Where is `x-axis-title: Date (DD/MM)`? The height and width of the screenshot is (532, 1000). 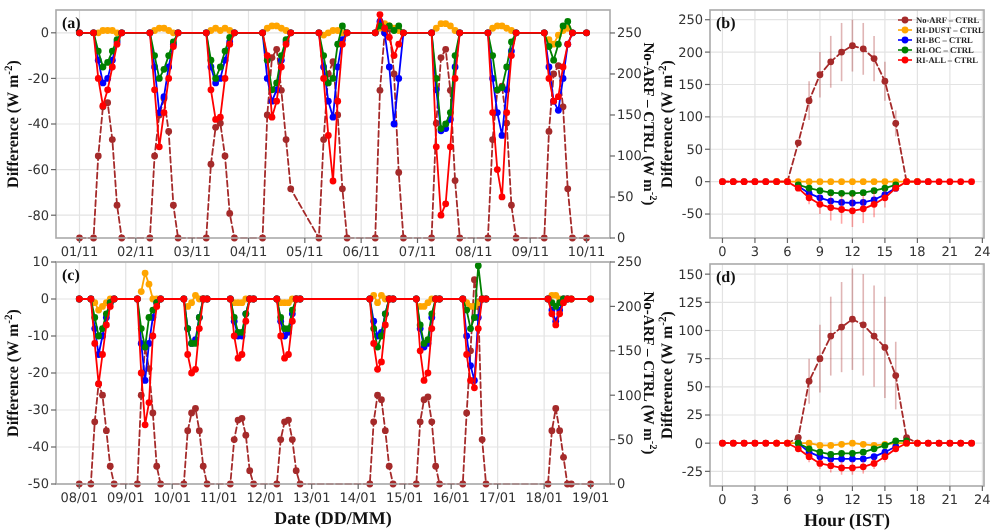 x-axis-title: Date (DD/MM) is located at coordinates (333, 518).